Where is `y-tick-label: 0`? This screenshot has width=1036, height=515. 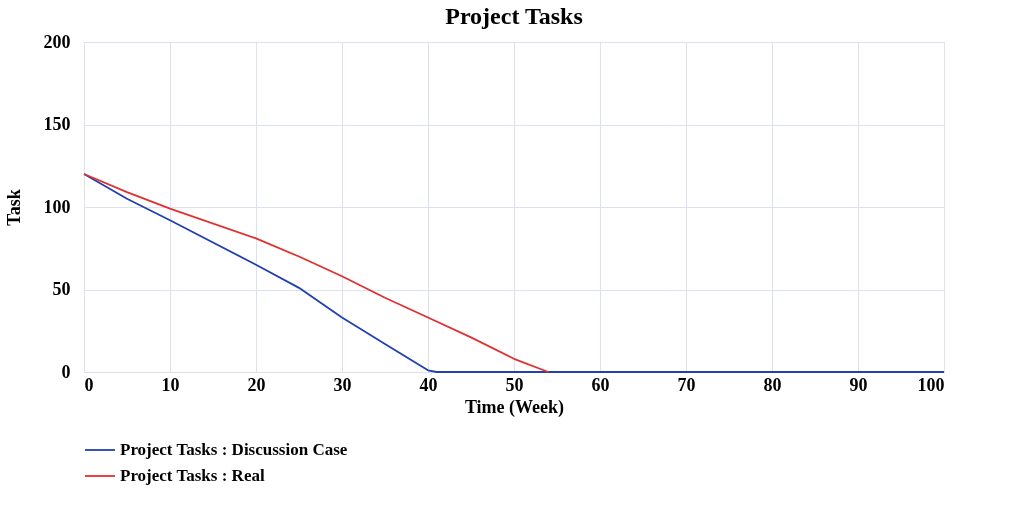 y-tick-label: 0 is located at coordinates (66, 371).